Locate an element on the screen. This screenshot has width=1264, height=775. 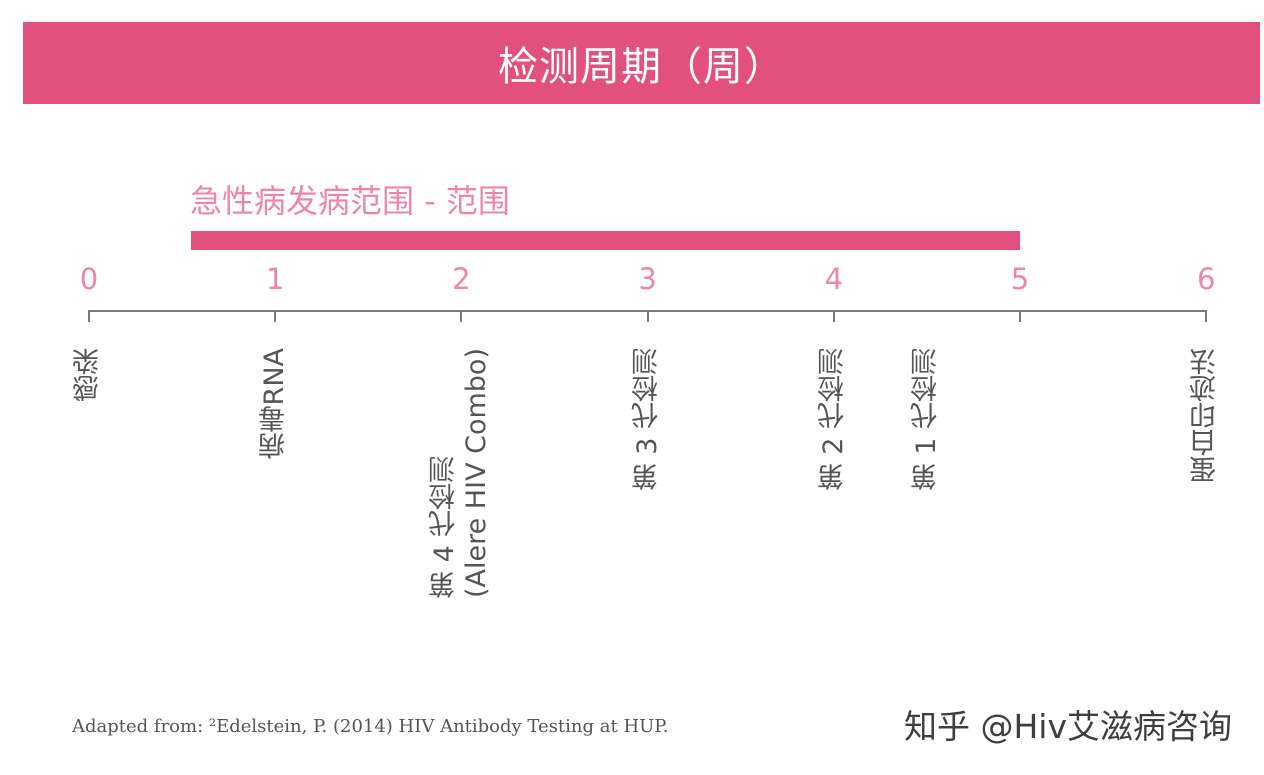
axis-tick-label: 1 is located at coordinates (275, 279).